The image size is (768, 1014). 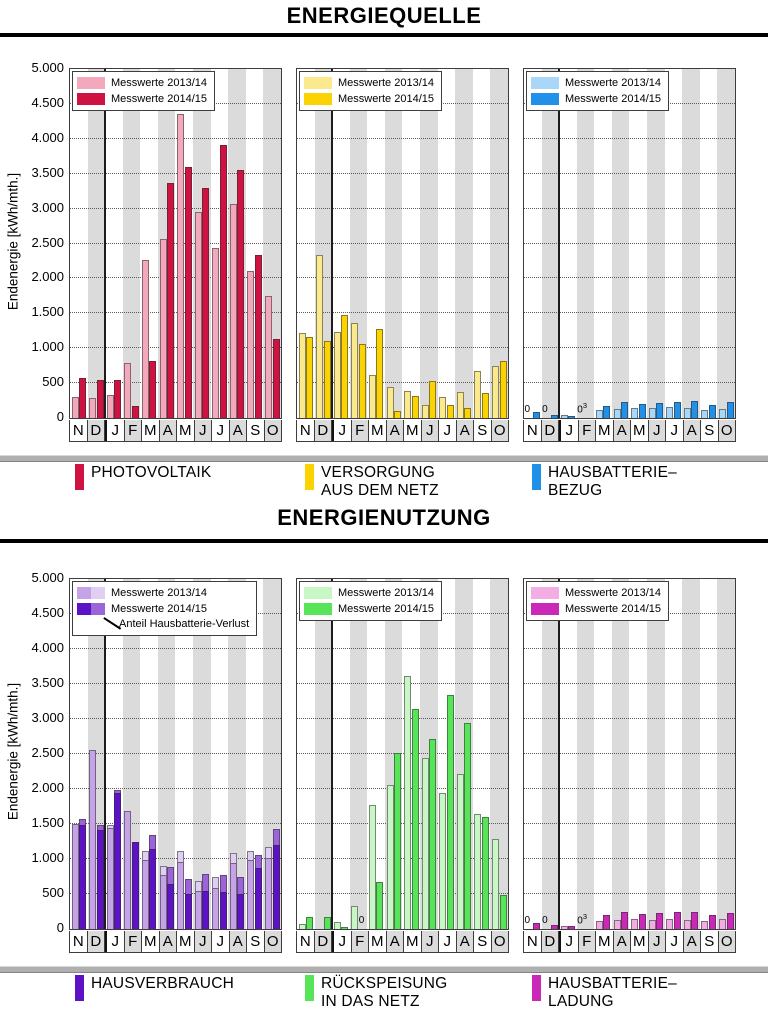 What do you see at coordinates (47, 102) in the screenshot?
I see `y-tick-label: 4.500` at bounding box center [47, 102].